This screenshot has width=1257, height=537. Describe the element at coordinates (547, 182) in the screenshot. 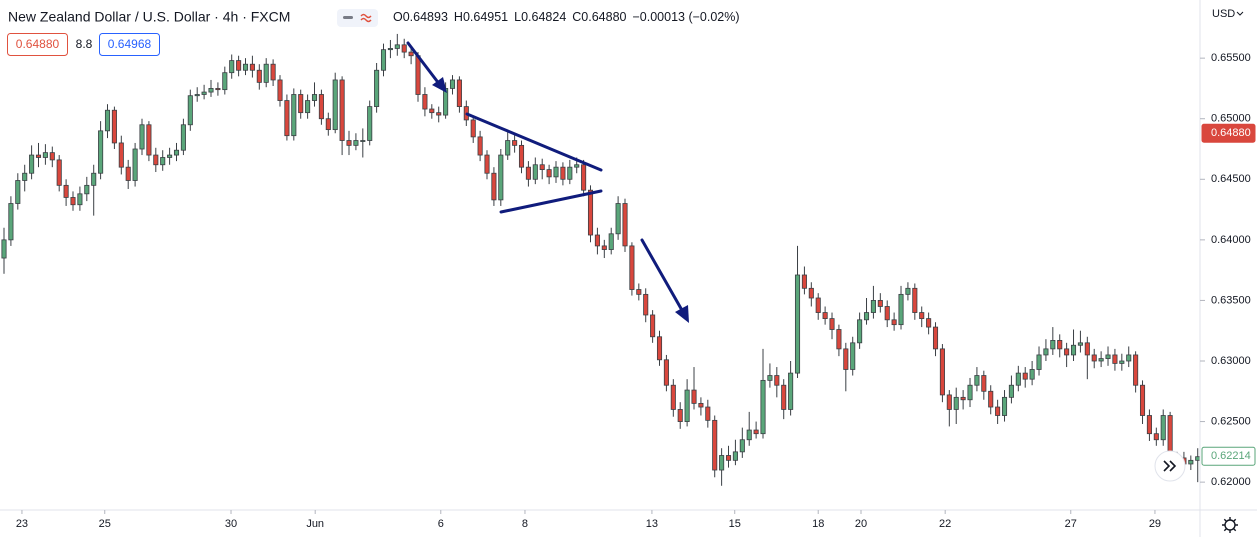

I see `drawings` at that location.